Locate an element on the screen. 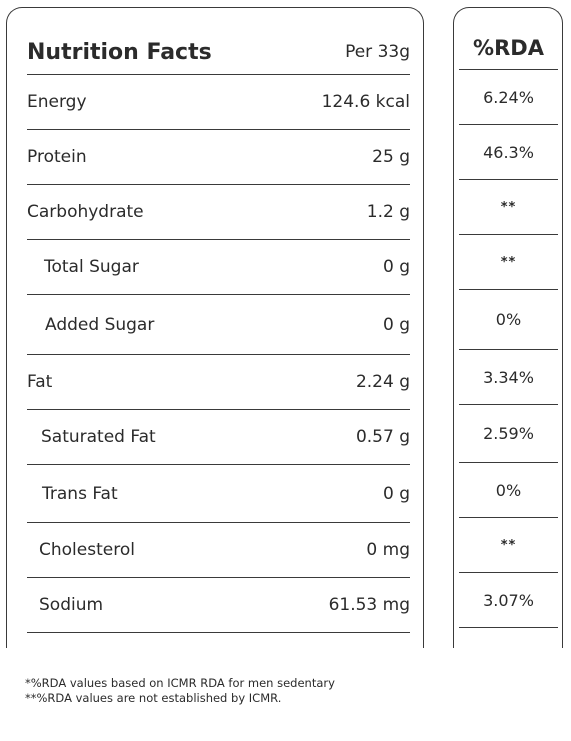 Image resolution: width=571 pixels, height=741 pixels. rda-row-carbohydrate: ** is located at coordinates (508, 207).